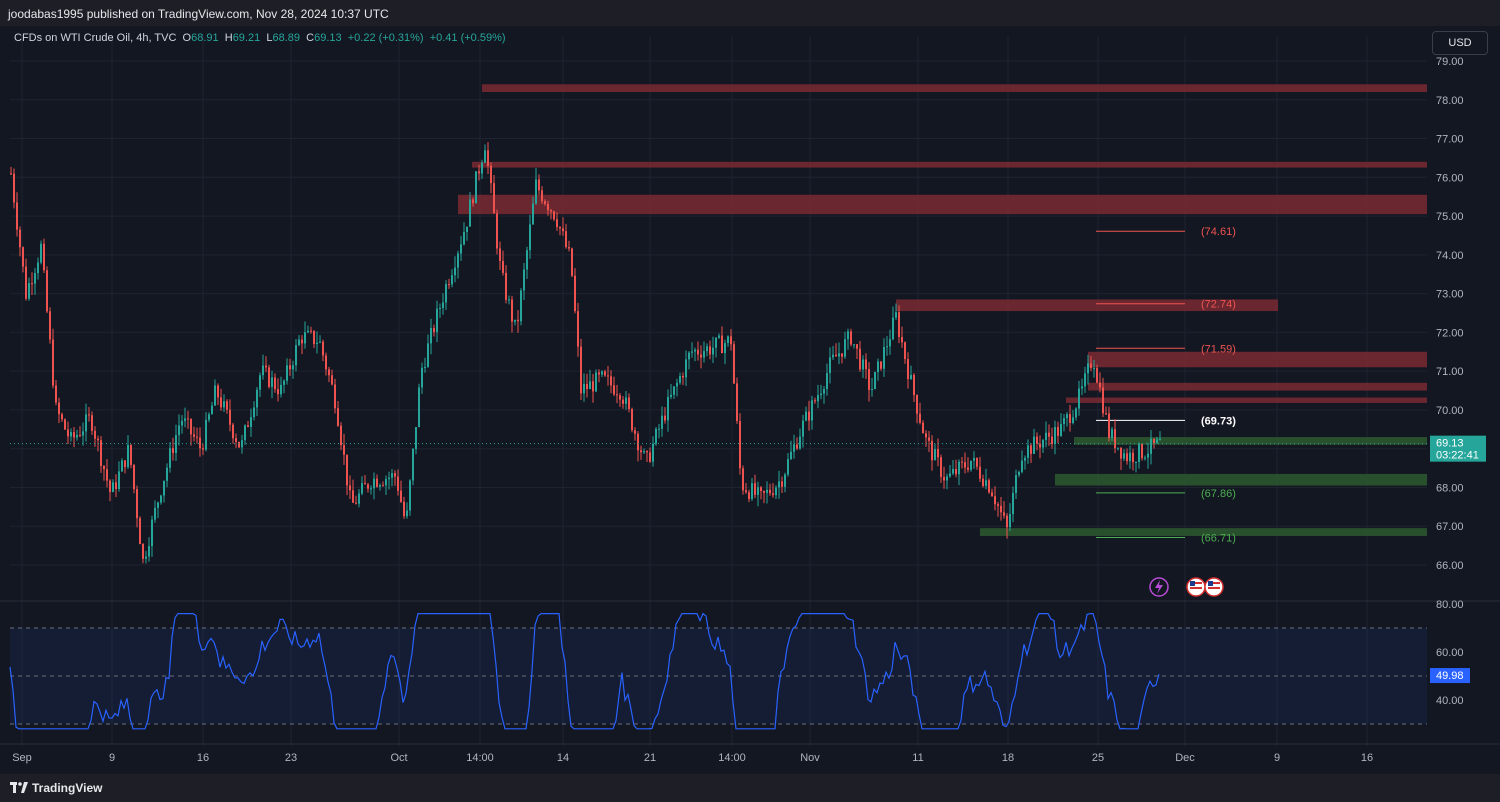 The height and width of the screenshot is (802, 1500). I want to click on price-tick: 68.00, so click(1450, 488).